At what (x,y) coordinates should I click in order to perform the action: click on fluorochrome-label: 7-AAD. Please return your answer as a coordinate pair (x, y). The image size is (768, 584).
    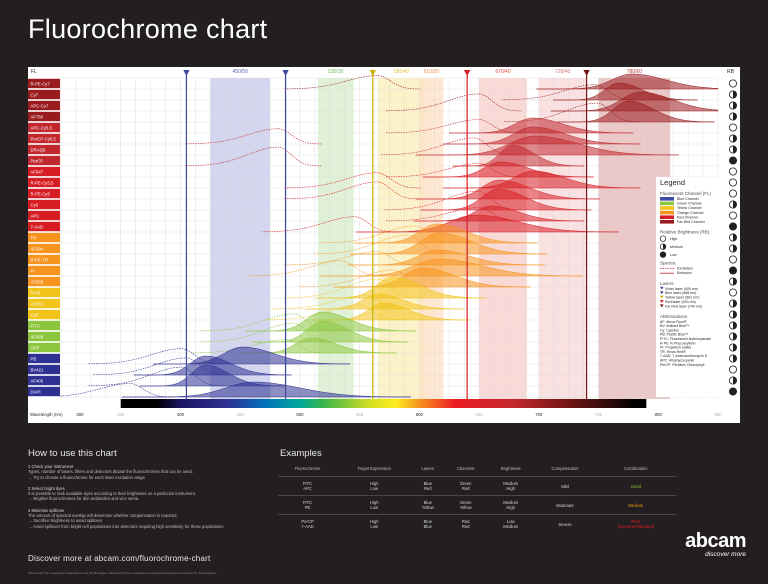
    Looking at the image, I should click on (37, 226).